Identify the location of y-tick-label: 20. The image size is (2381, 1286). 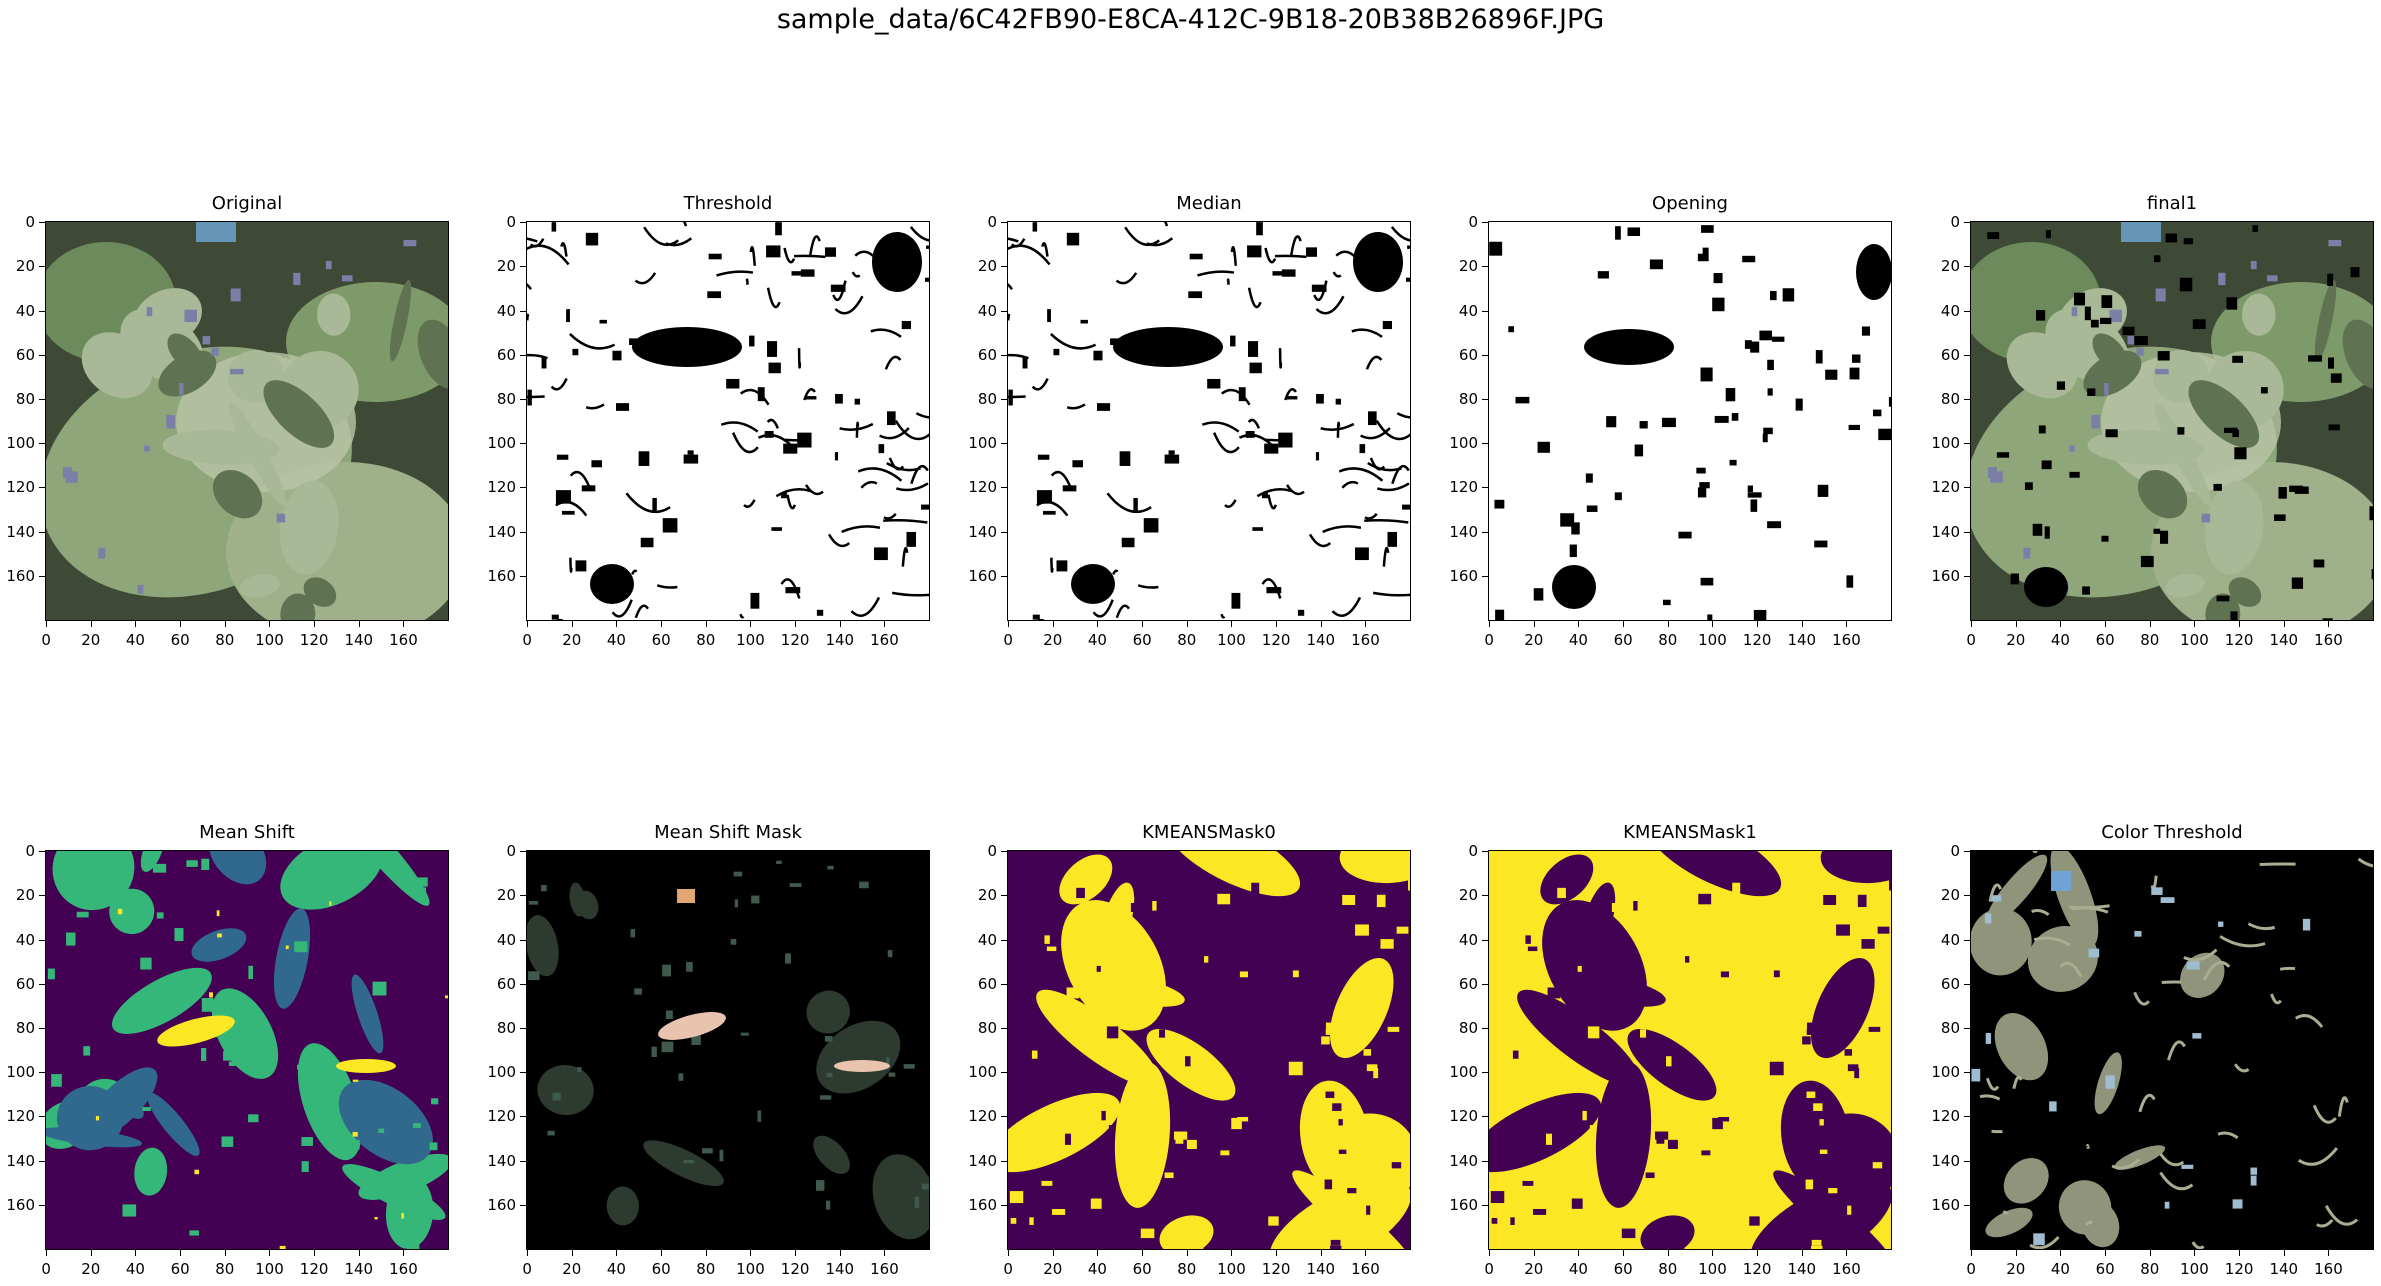
(25, 895).